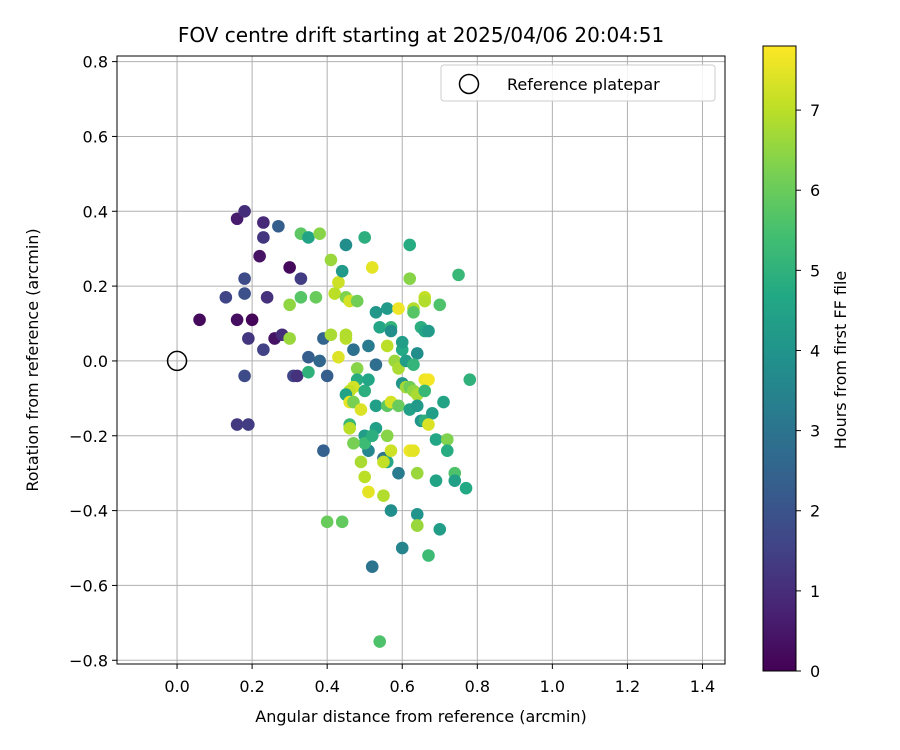  I want to click on legend-marker, so click(469, 84).